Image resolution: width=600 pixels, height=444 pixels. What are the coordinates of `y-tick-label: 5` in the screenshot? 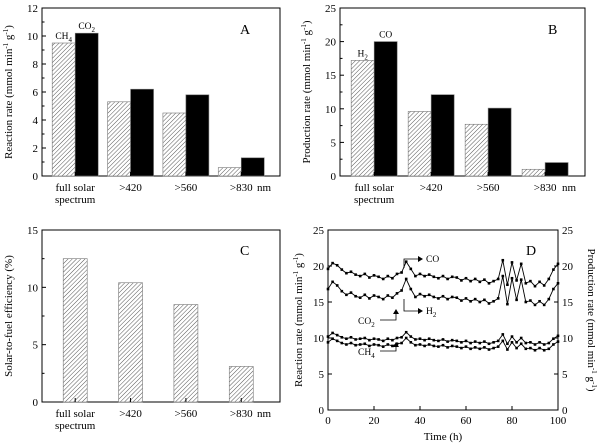 It's located at (334, 143).